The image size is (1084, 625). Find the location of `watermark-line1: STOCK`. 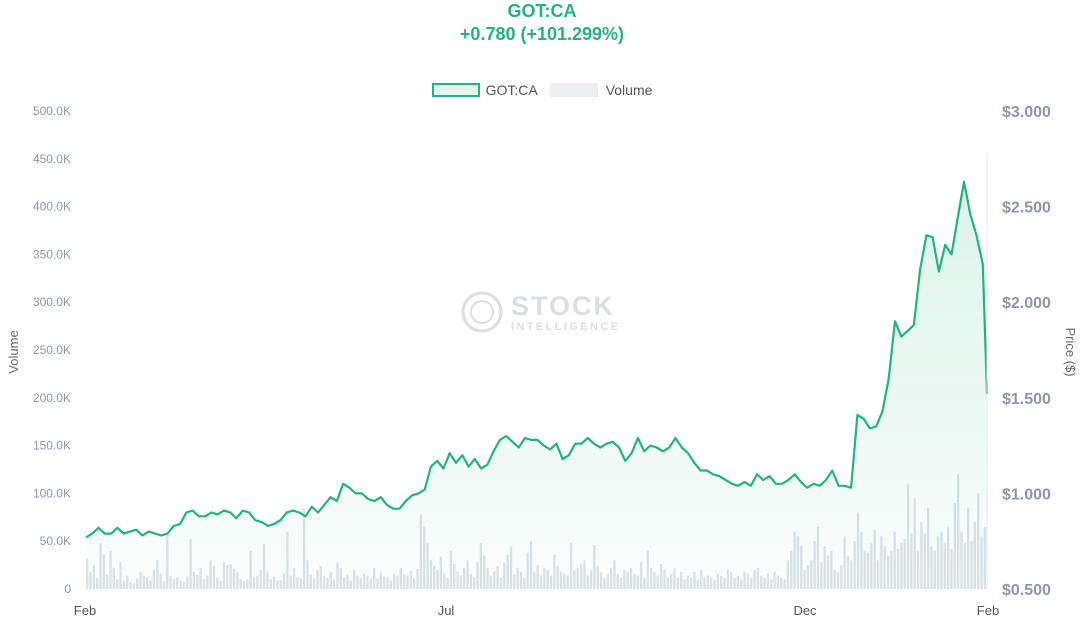

watermark-line1: STOCK is located at coordinates (563, 306).